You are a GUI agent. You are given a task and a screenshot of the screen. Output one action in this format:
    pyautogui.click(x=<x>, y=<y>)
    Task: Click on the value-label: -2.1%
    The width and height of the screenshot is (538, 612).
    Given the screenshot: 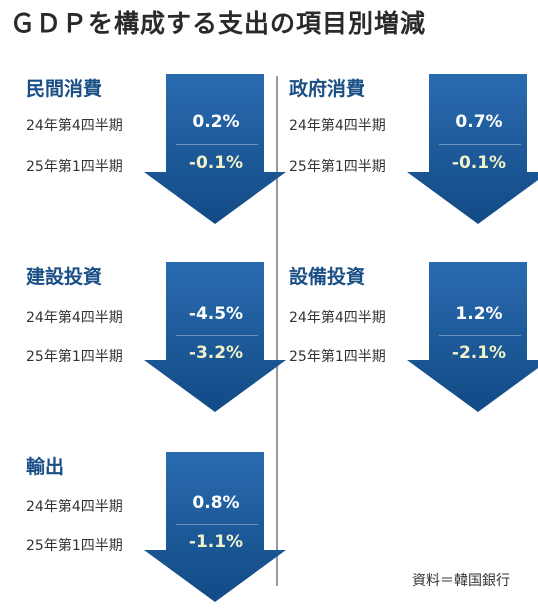 What is the action you would take?
    pyautogui.click(x=479, y=353)
    